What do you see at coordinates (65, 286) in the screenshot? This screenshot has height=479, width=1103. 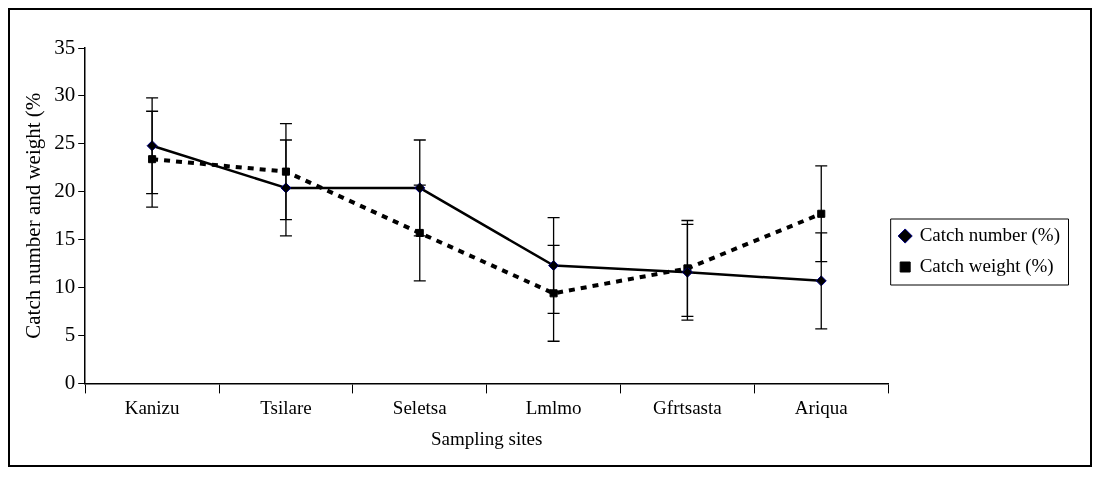 I see `y-tick-label: 10` at bounding box center [65, 286].